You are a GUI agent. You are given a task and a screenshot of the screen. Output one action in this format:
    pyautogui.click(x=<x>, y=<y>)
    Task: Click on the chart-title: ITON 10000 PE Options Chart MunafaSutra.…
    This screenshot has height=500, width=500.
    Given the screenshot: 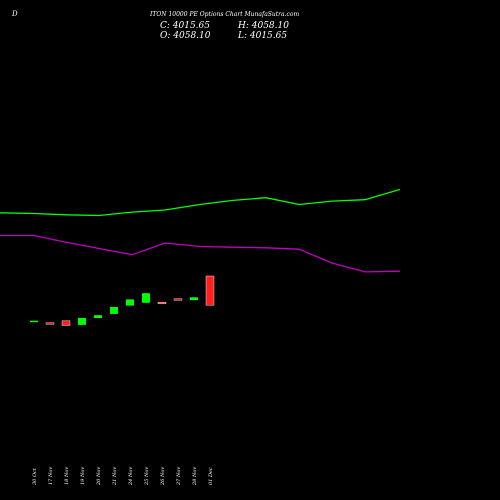 What is the action you would take?
    pyautogui.click(x=224, y=14)
    